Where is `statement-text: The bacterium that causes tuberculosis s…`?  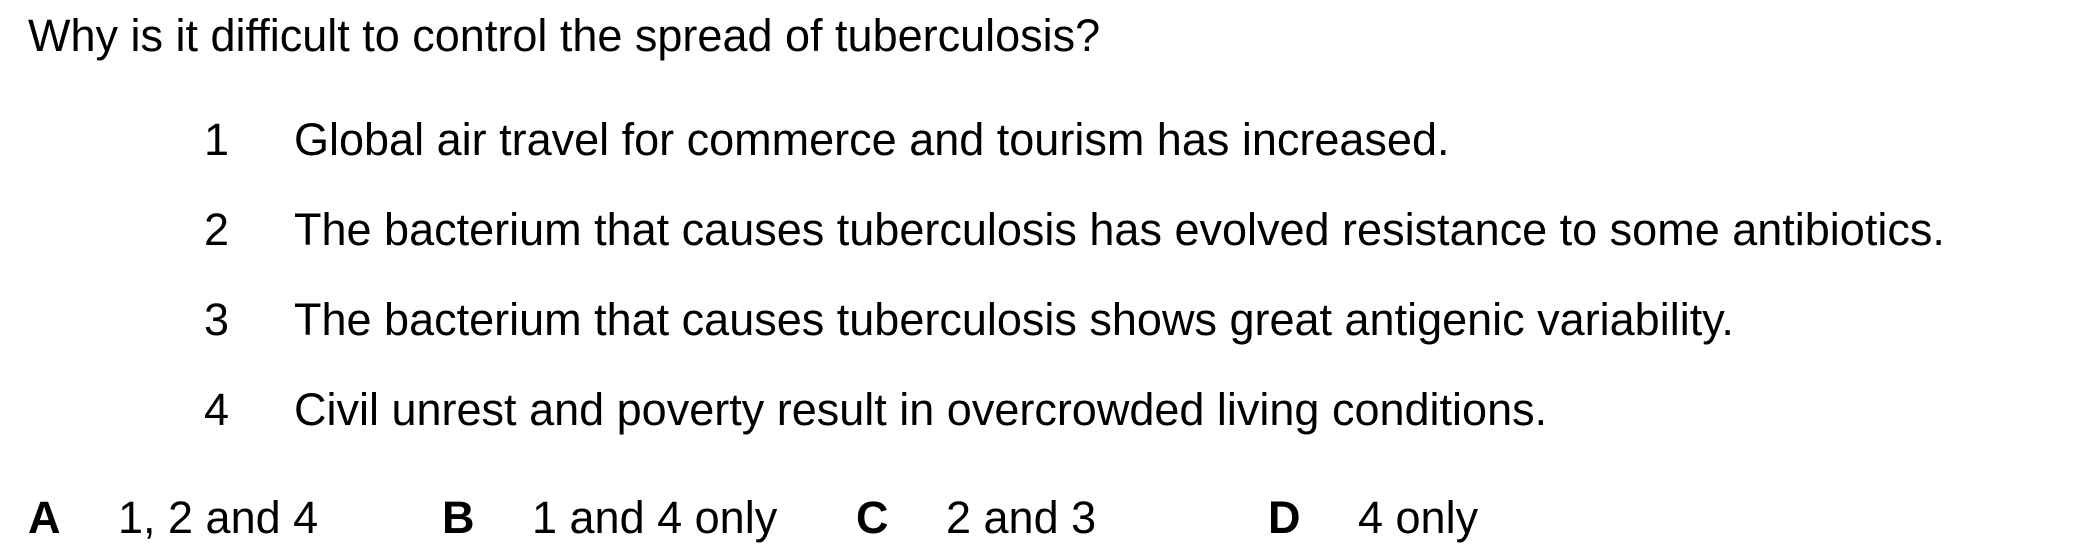 statement-text: The bacterium that causes tuberculosis s… is located at coordinates (1014, 319).